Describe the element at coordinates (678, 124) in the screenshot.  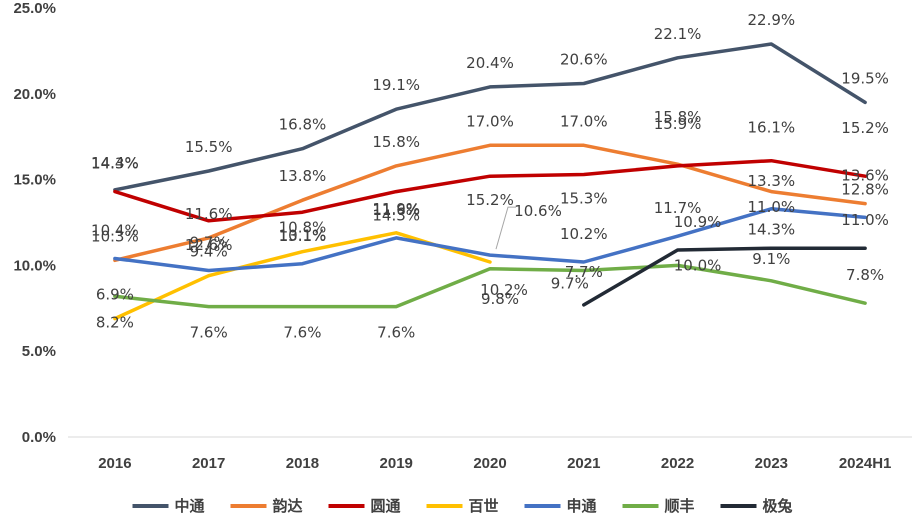
I see `data-label: 15.9%` at that location.